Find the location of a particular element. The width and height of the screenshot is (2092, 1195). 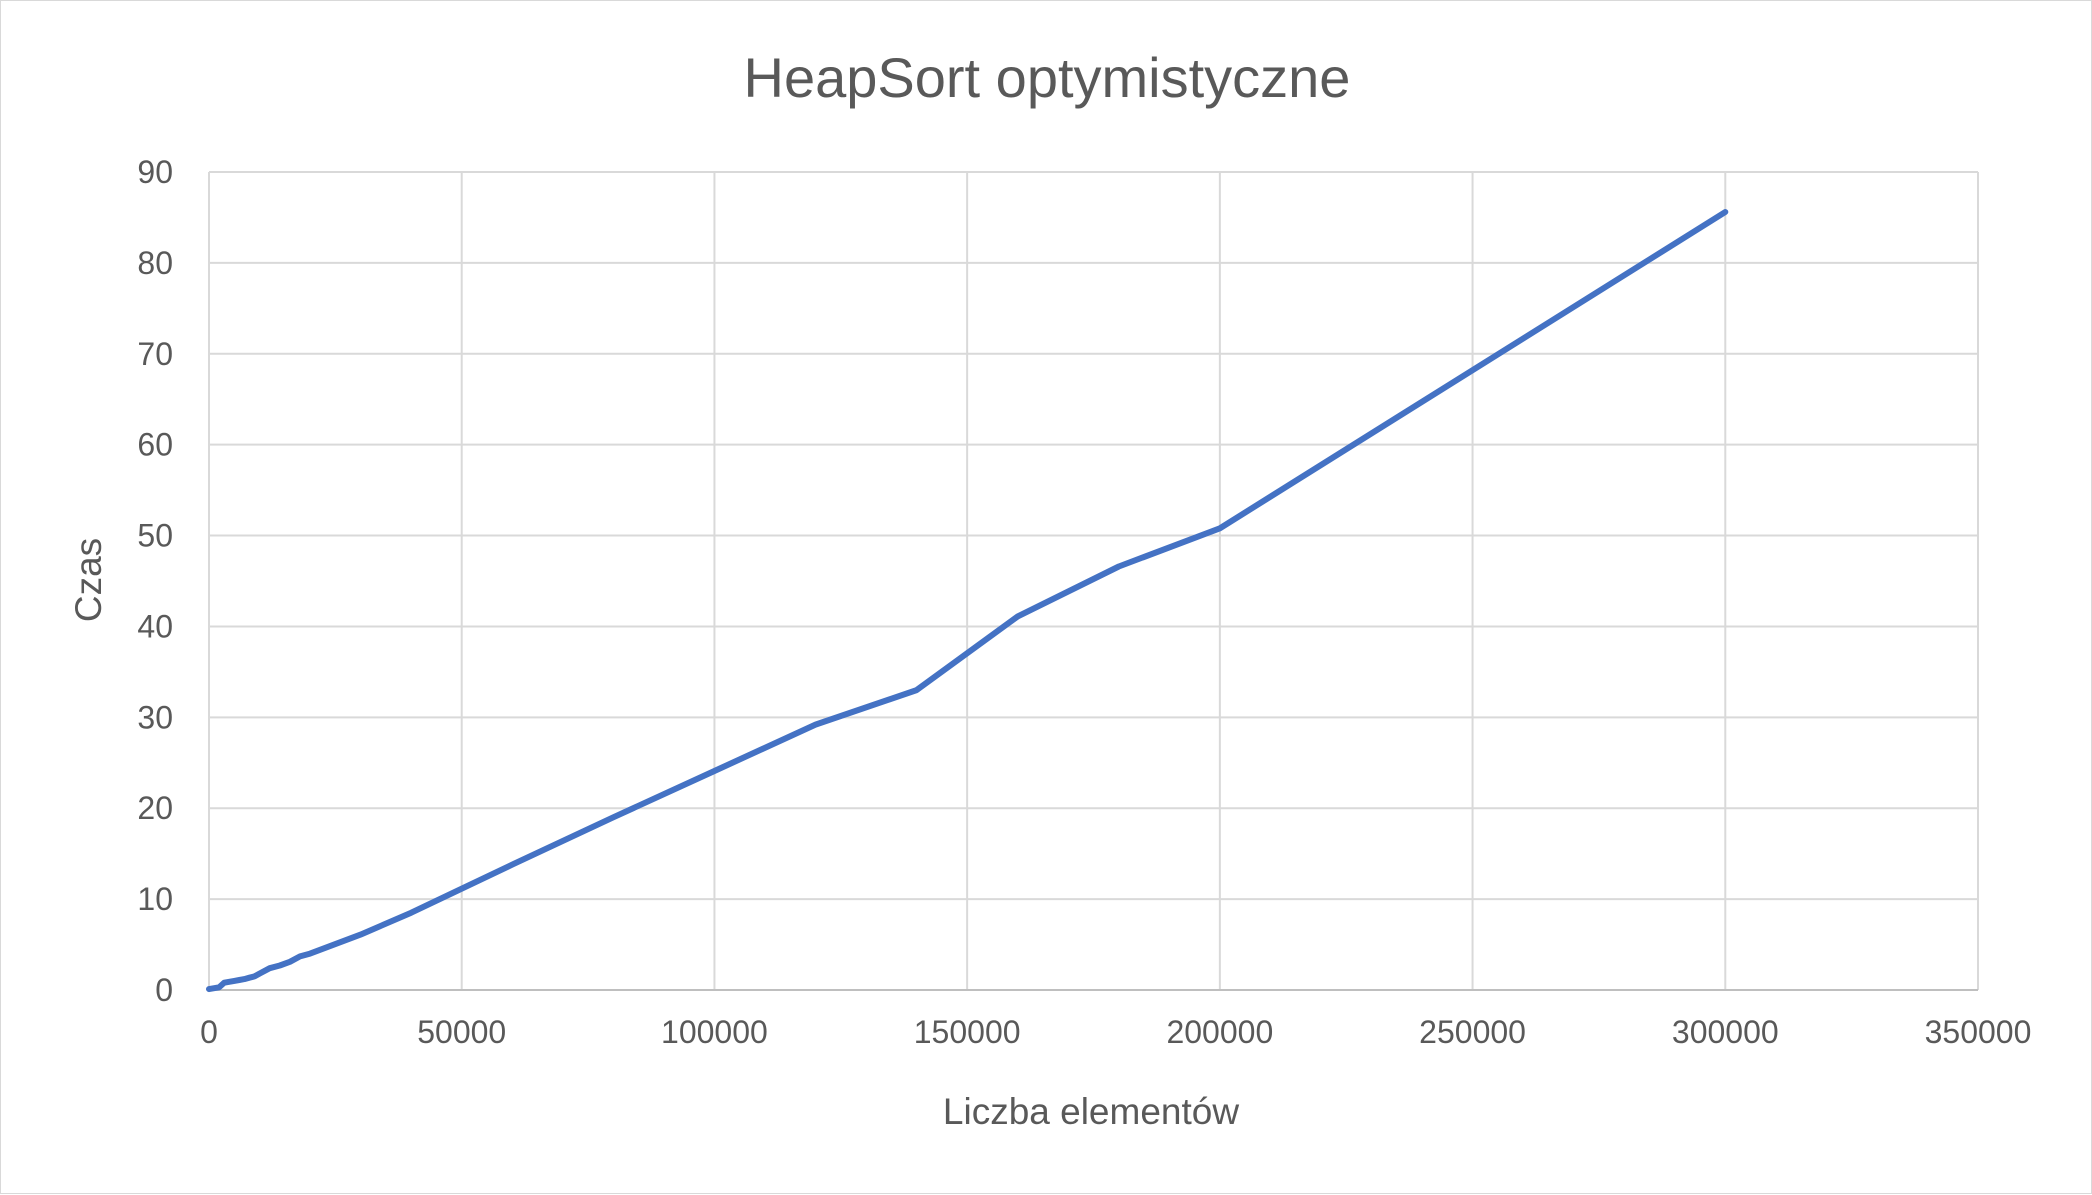

x-tick-label: 300000 is located at coordinates (1725, 1032).